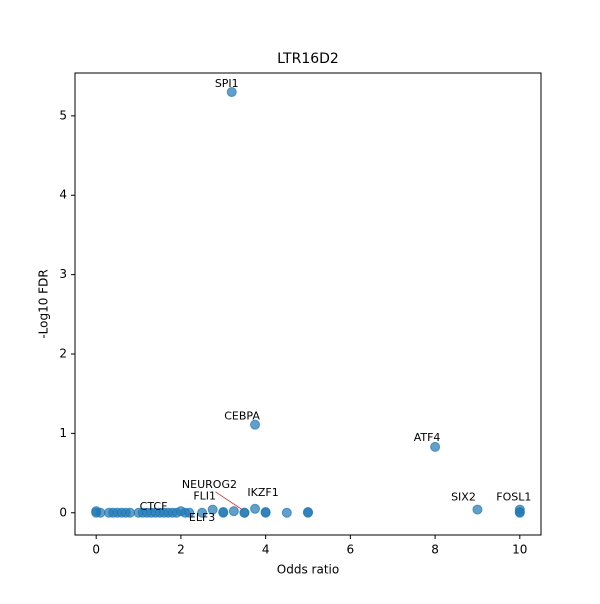  Describe the element at coordinates (519, 550) in the screenshot. I see `x-tick-label: 10` at that location.